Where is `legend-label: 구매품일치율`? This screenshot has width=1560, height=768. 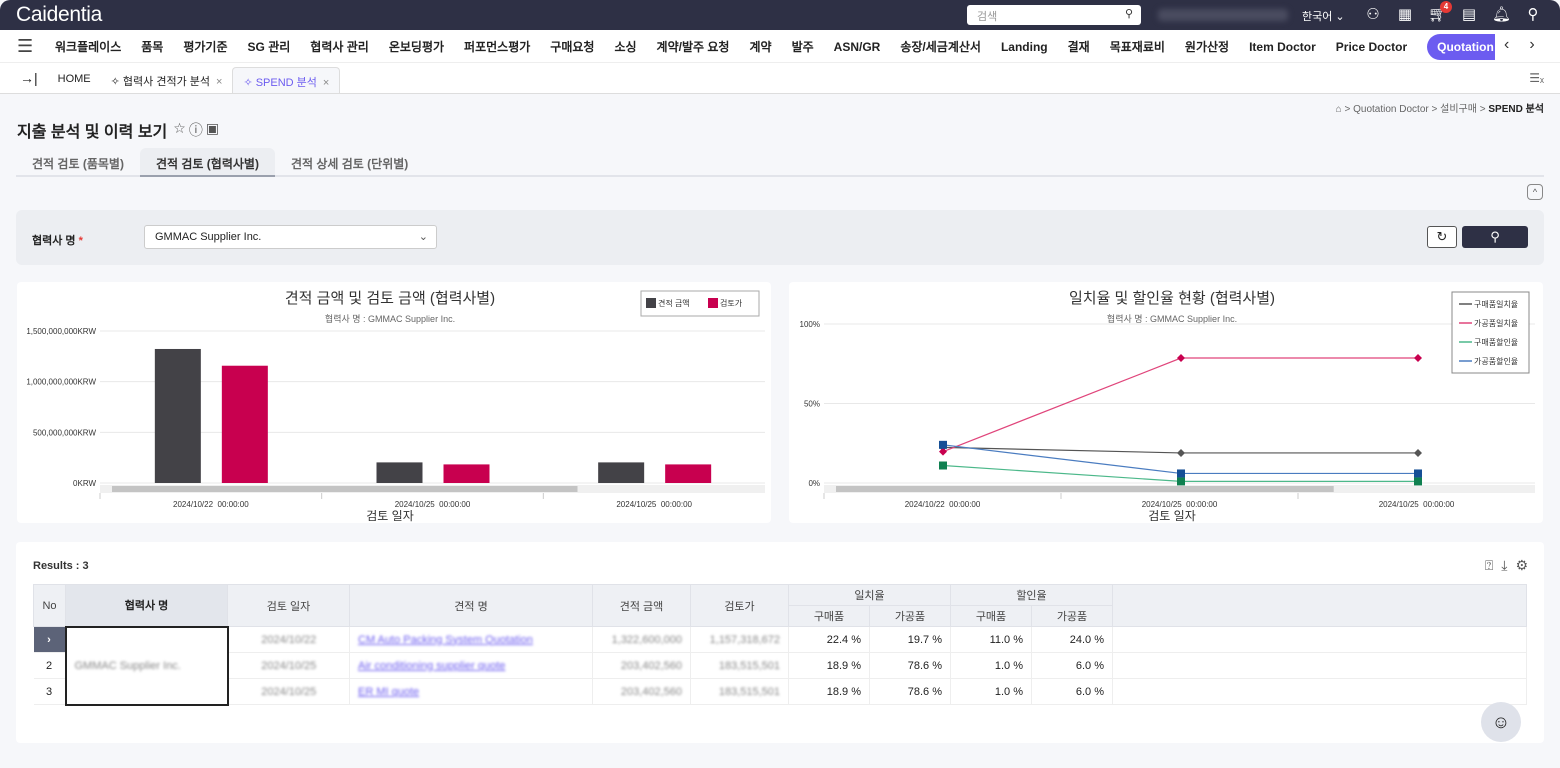 legend-label: 구매품일치율 is located at coordinates (1496, 304).